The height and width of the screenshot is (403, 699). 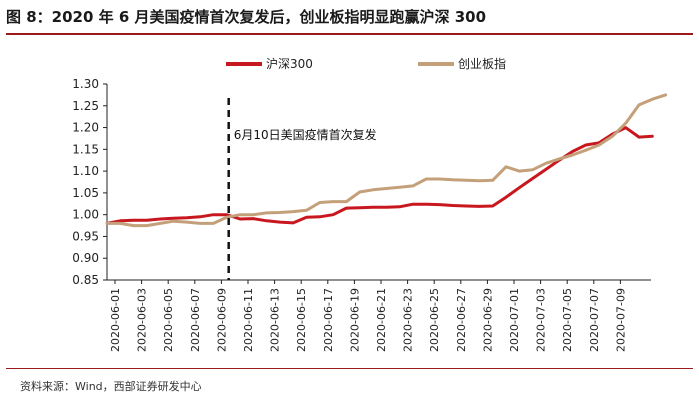 What do you see at coordinates (275, 320) in the screenshot?
I see `x-tick-label: 2020-06-13` at bounding box center [275, 320].